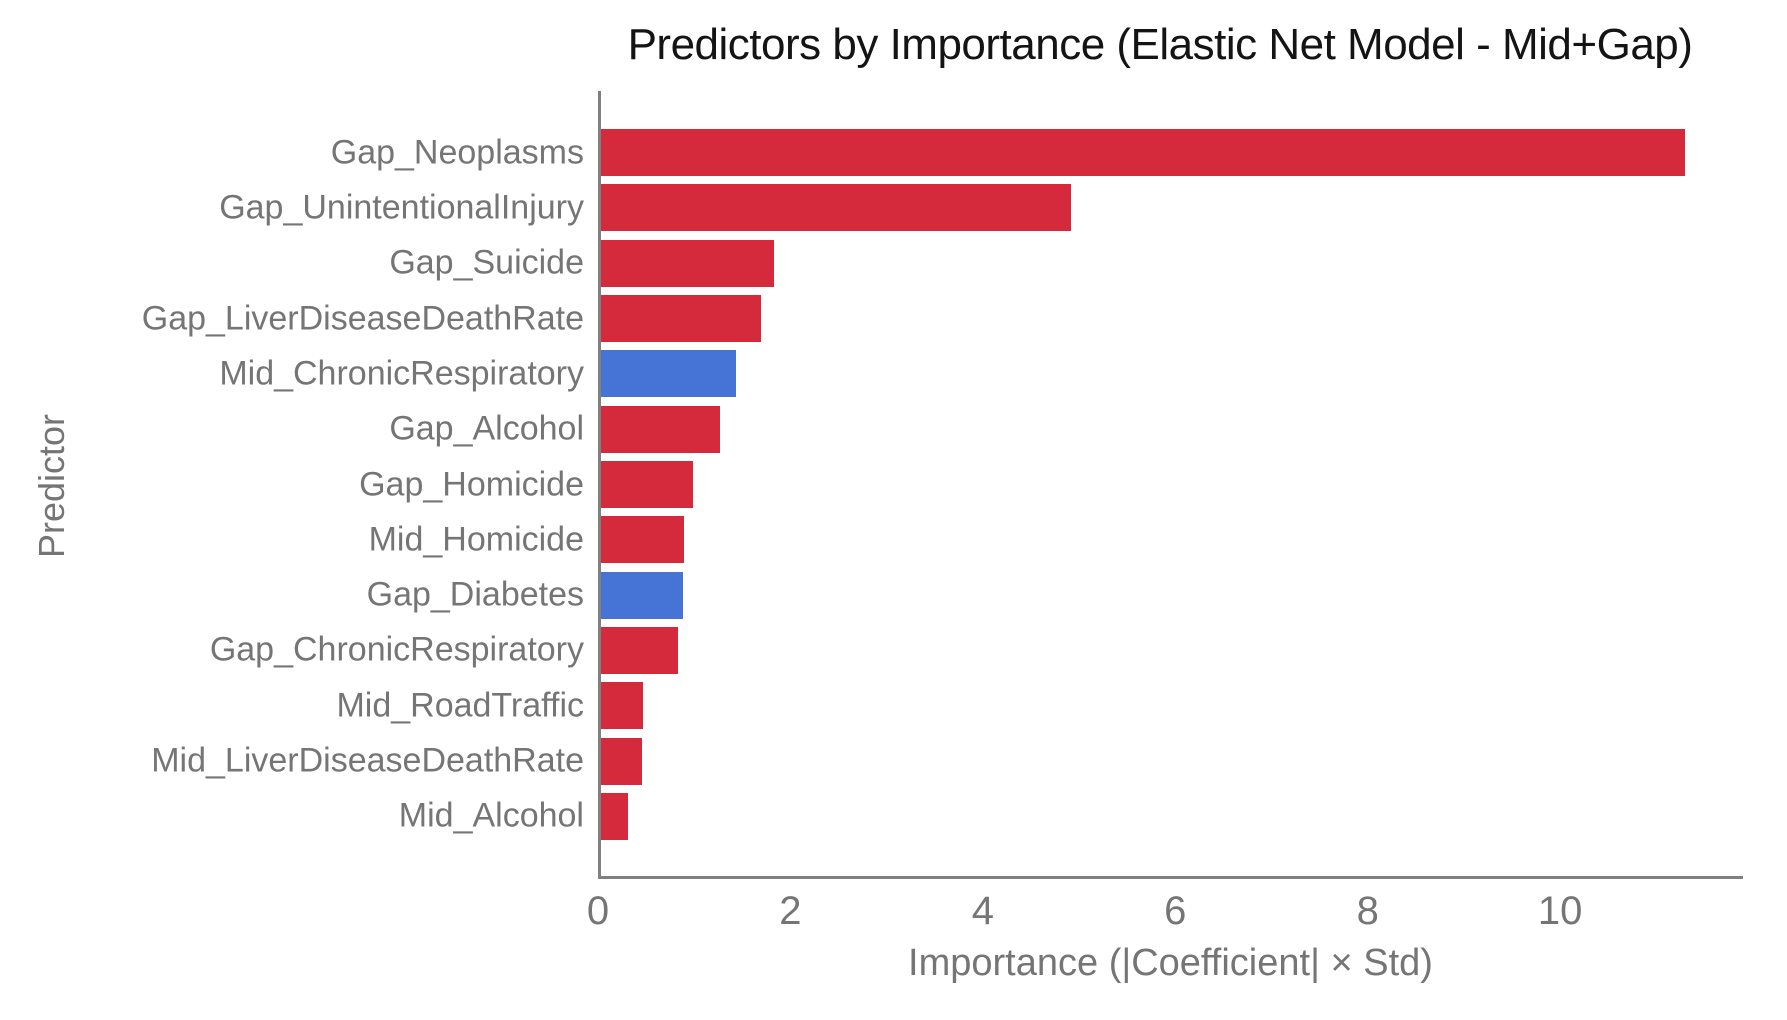 The height and width of the screenshot is (1020, 1787). What do you see at coordinates (1560, 911) in the screenshot?
I see `x-tick-label: 10` at bounding box center [1560, 911].